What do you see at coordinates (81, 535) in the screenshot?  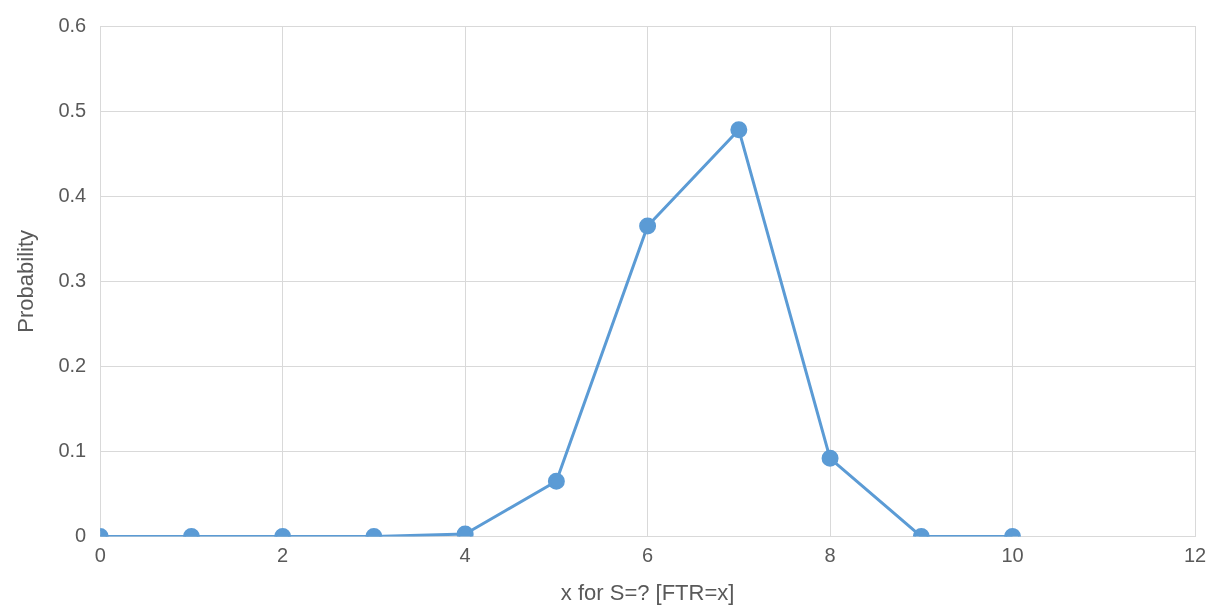 I see `y-tick-label: 0` at bounding box center [81, 535].